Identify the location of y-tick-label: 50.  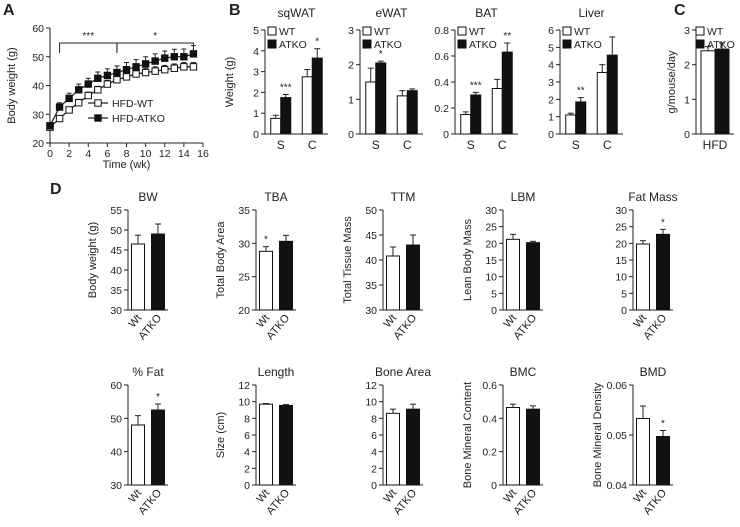
(38, 58).